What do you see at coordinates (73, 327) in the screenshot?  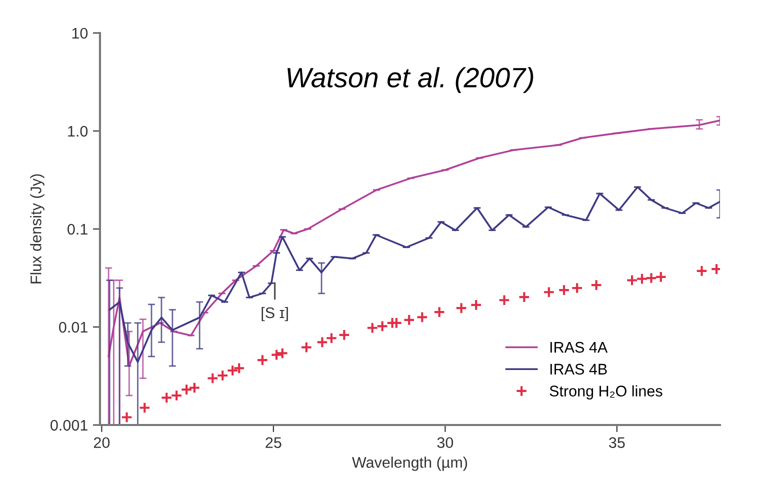 I see `y-tick-label: 0.01` at bounding box center [73, 327].